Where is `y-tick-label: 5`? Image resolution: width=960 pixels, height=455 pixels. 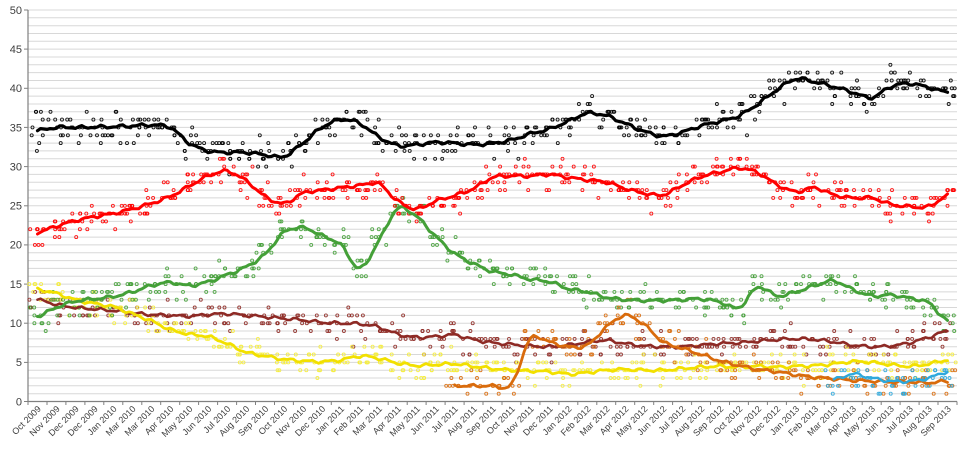 y-tick-label: 5 is located at coordinates (19, 363).